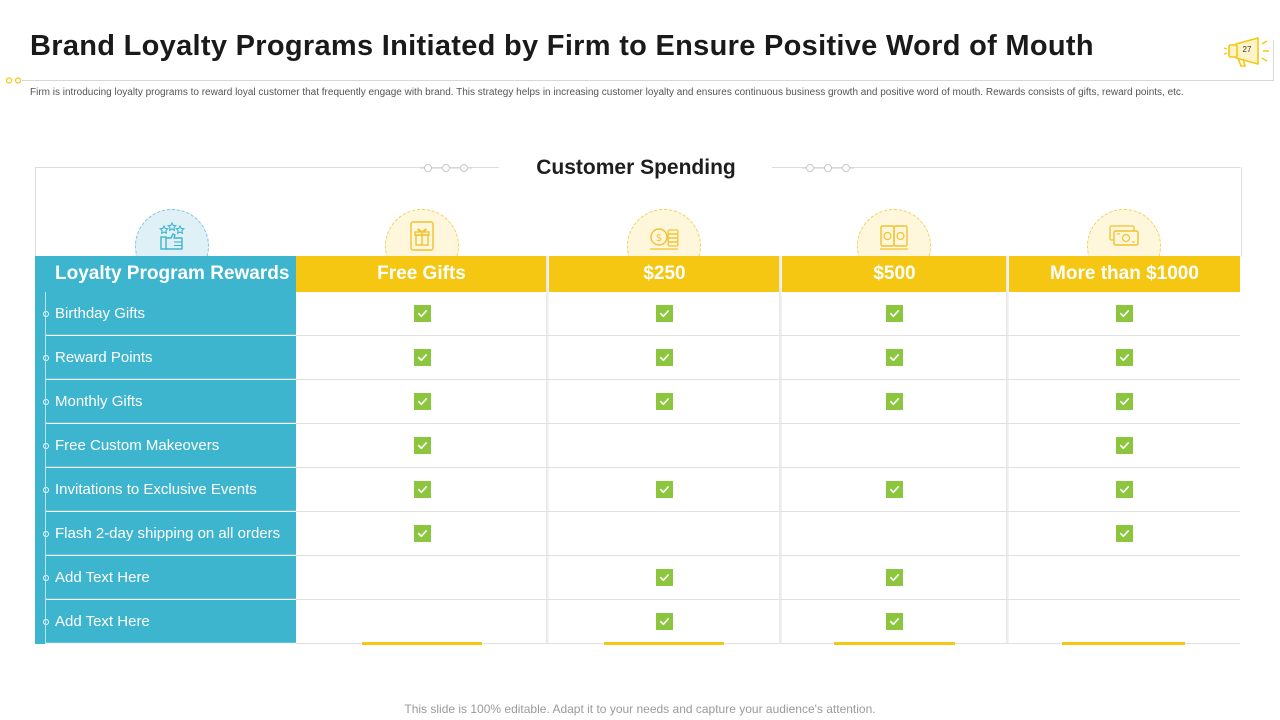  Describe the element at coordinates (171, 274) in the screenshot. I see `header-loyalty-rewards: Loyalty Program Rewards` at that location.